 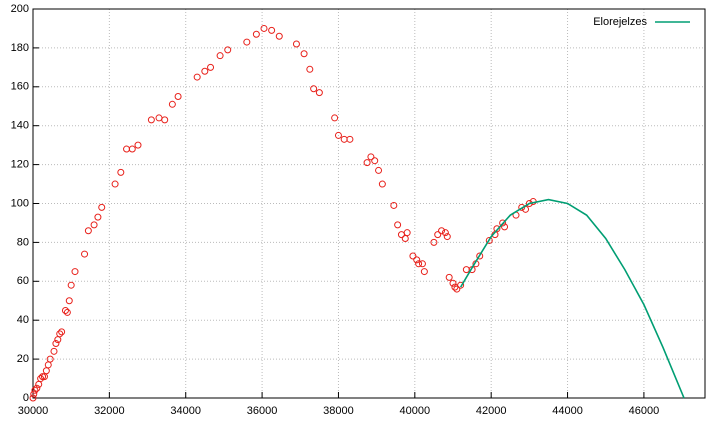 I want to click on x-tick-label: 42000, so click(x=491, y=411).